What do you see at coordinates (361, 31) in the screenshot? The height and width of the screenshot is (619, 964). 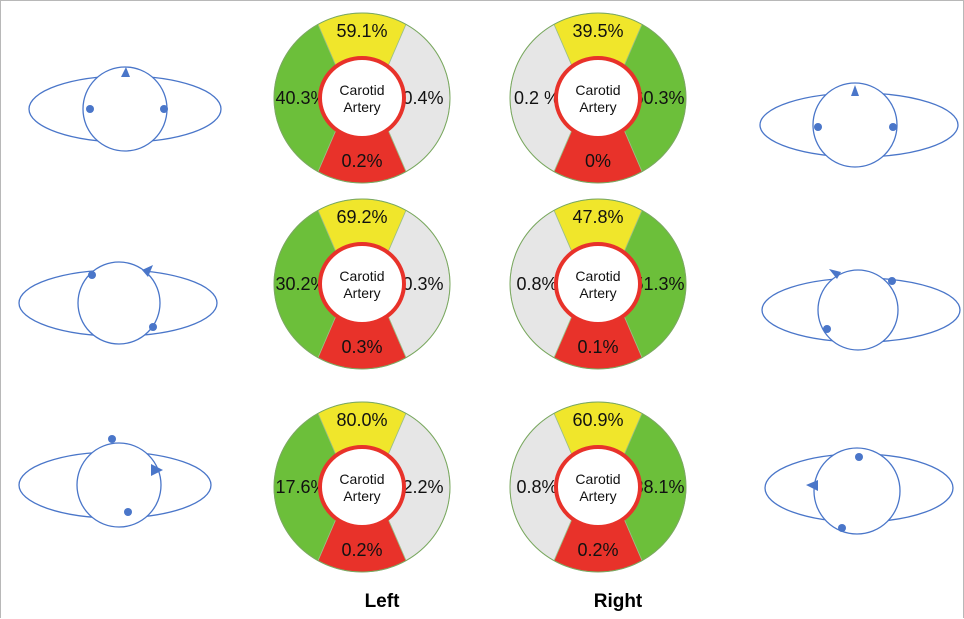 I see `left-donut-value-top: 59.1%` at bounding box center [361, 31].